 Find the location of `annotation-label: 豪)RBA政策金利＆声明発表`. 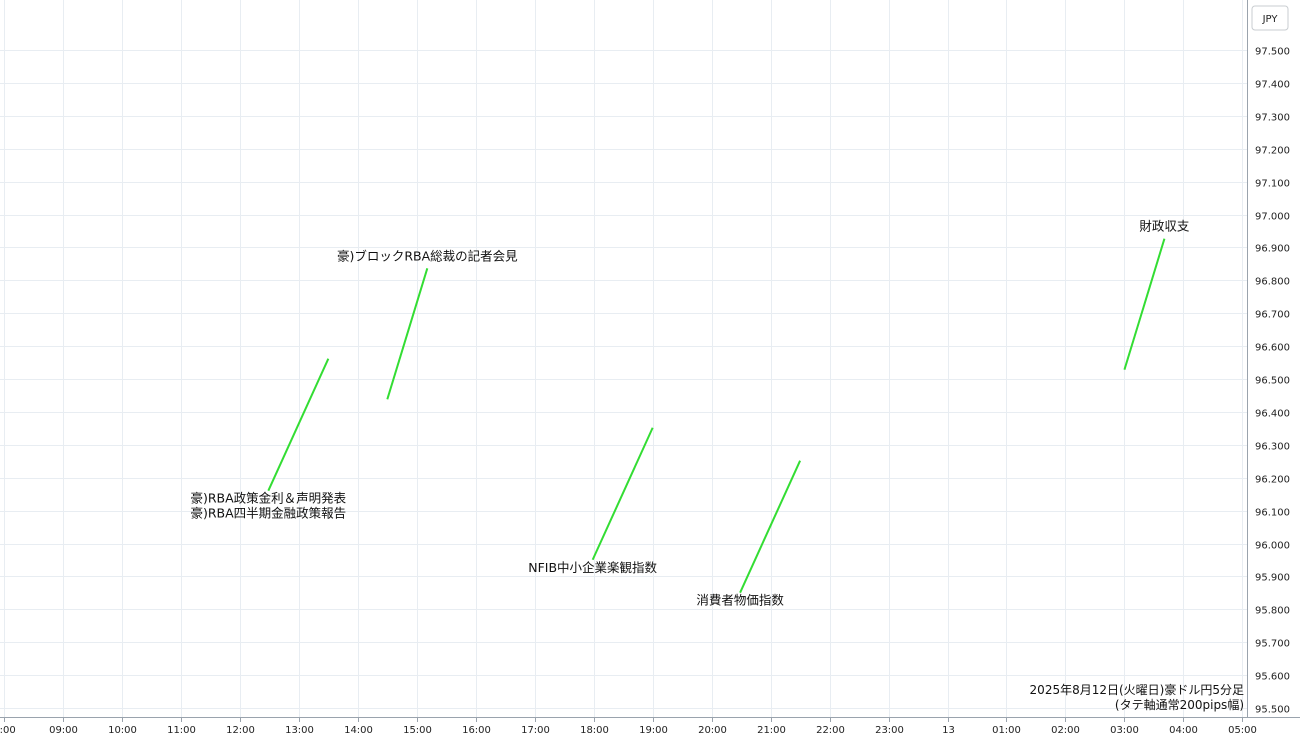

annotation-label: 豪)RBA政策金利＆声明発表 is located at coordinates (268, 498).